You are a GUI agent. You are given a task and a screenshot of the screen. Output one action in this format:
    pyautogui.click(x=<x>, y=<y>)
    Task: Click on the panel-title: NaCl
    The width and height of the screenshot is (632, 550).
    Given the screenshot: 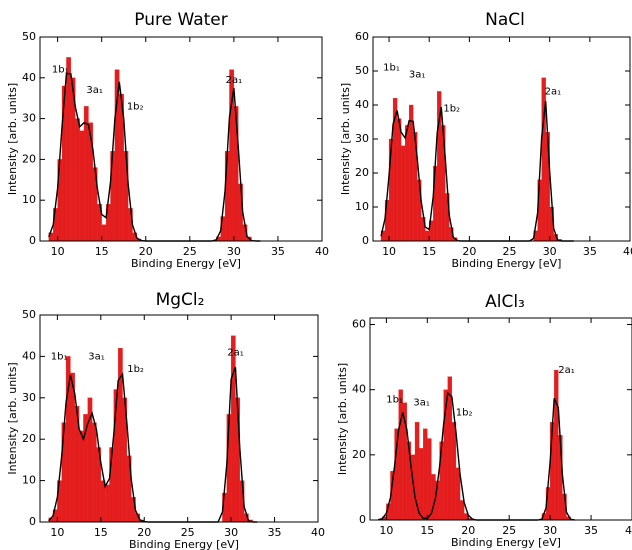 What is the action you would take?
    pyautogui.click(x=505, y=20)
    